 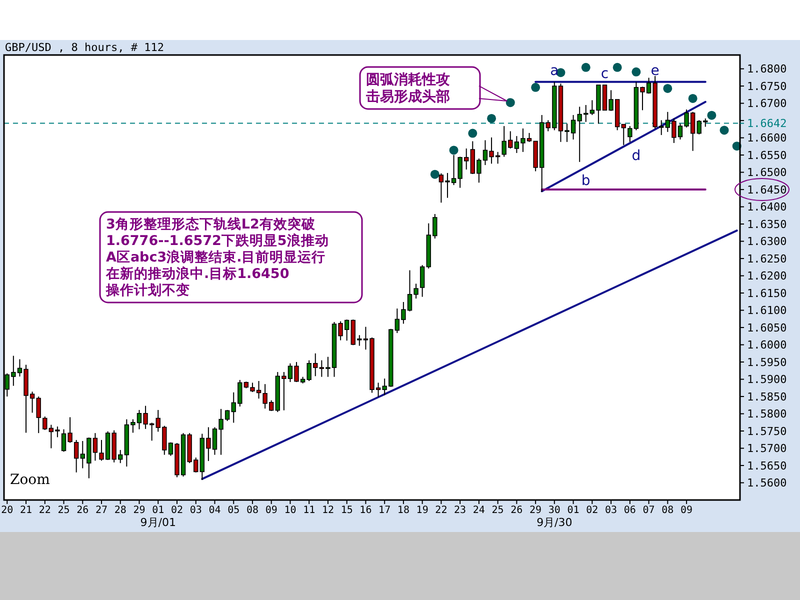 What do you see at coordinates (767, 414) in the screenshot?
I see `y-tick-label: 1.5800` at bounding box center [767, 414].